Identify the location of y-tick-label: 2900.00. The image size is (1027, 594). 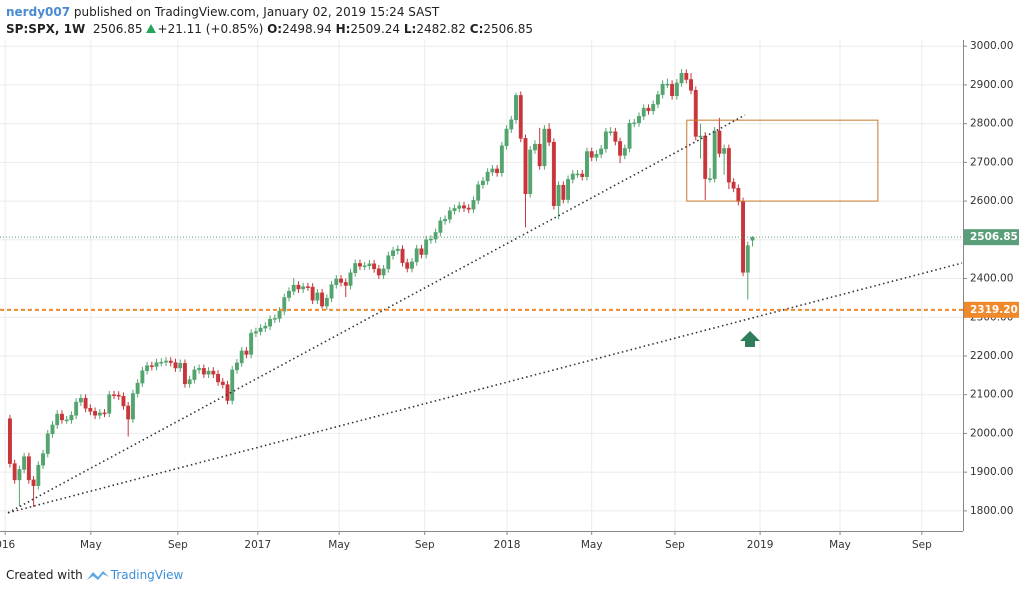
(991, 85).